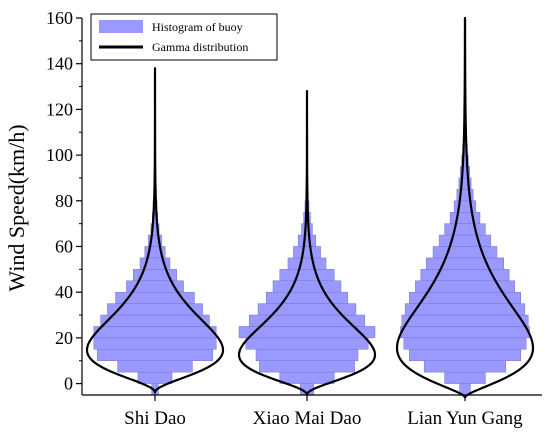 The image size is (550, 437). Describe the element at coordinates (465, 418) in the screenshot. I see `x-tick-label: Lian Yun Gang` at that location.